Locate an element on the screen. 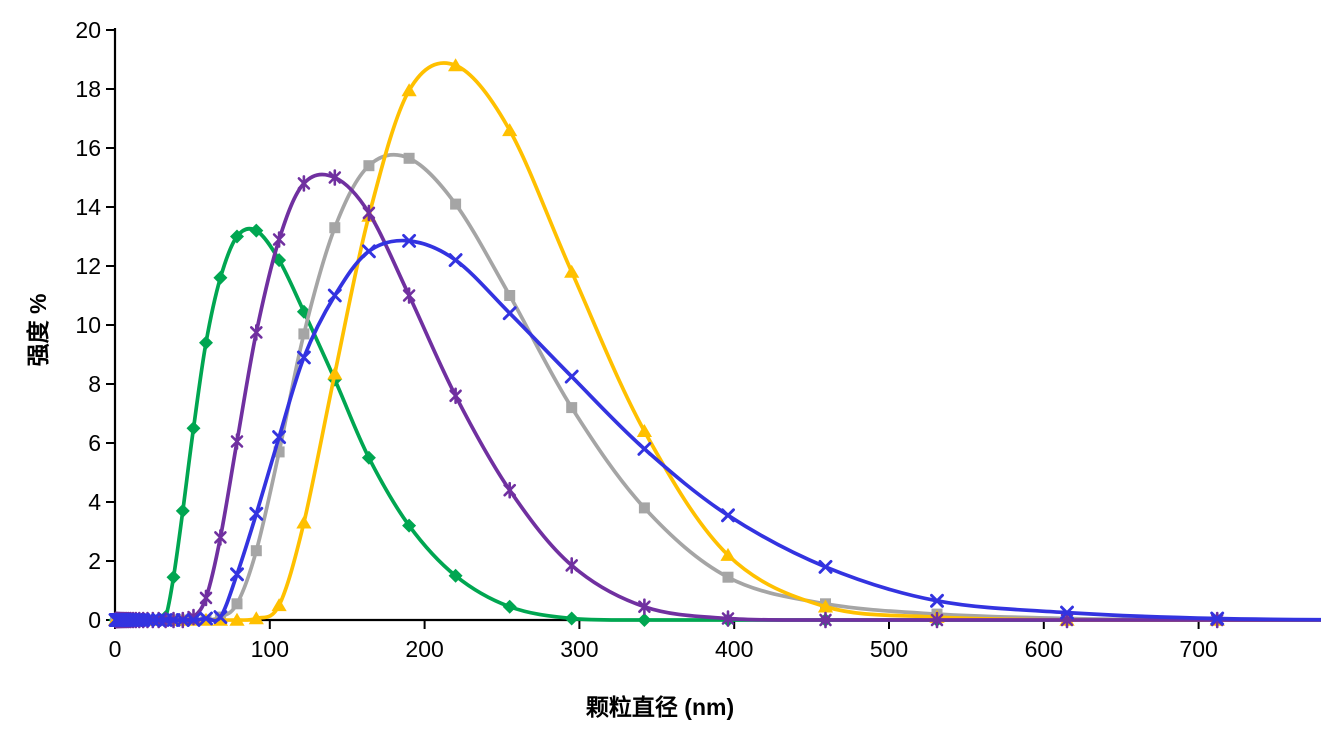 Image resolution: width=1321 pixels, height=736 pixels. y-tick-label: 16 is located at coordinates (88, 148).